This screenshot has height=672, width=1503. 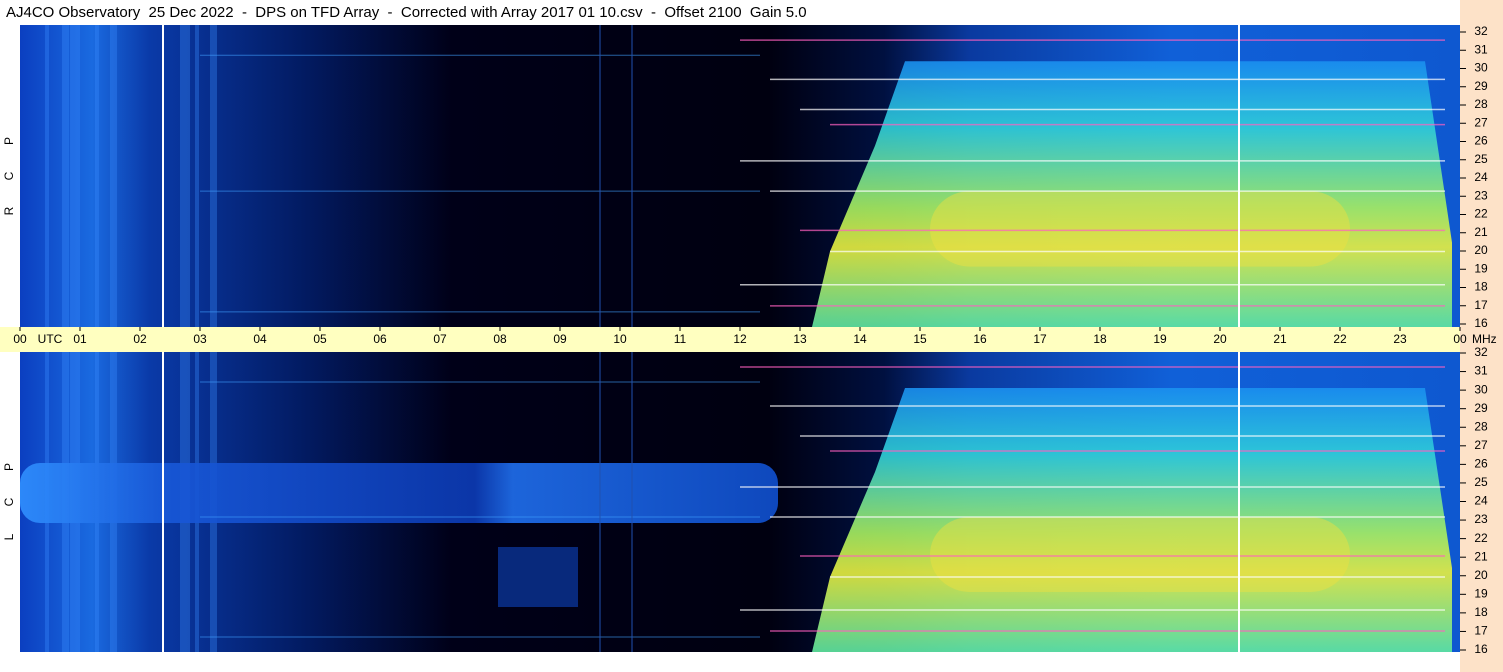 I want to click on panel-label: R, so click(x=9, y=210).